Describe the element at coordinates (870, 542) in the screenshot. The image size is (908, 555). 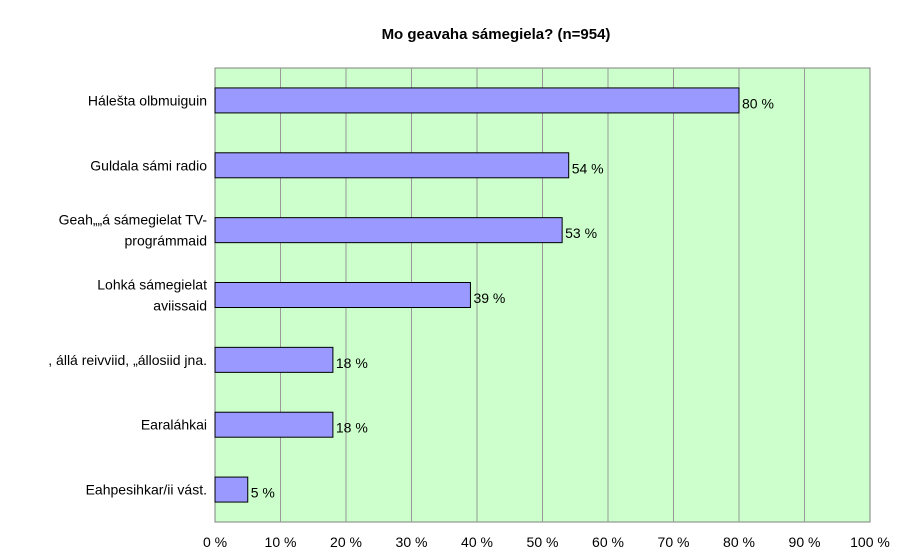
I see `x-tick-label: 100 %` at that location.